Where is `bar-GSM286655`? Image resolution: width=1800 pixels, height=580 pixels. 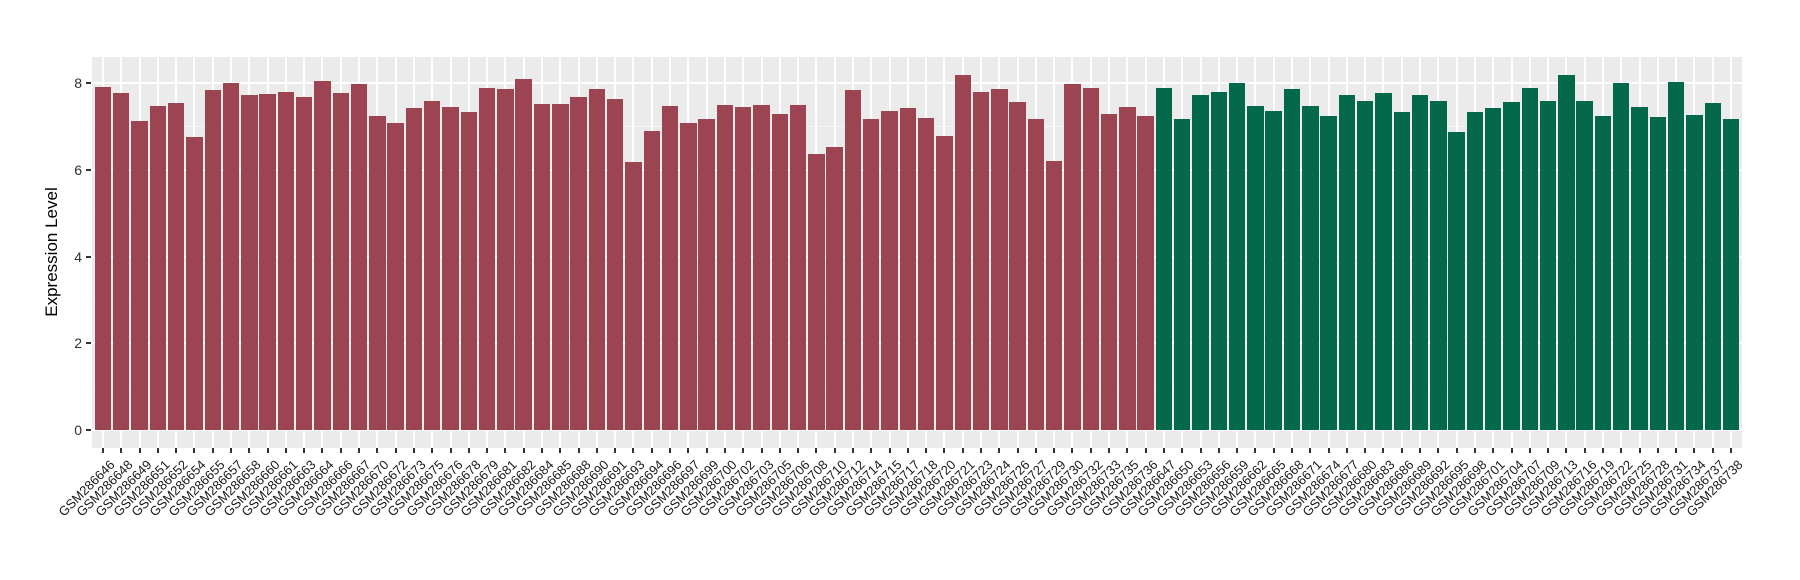
bar-GSM286655 is located at coordinates (212, 259).